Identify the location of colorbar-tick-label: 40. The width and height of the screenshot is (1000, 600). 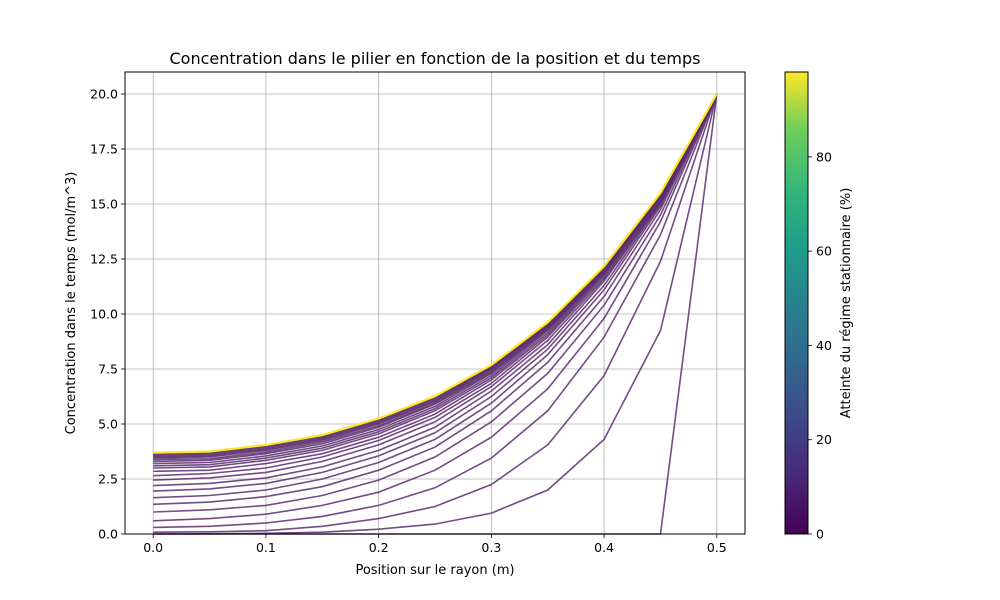
(824, 345).